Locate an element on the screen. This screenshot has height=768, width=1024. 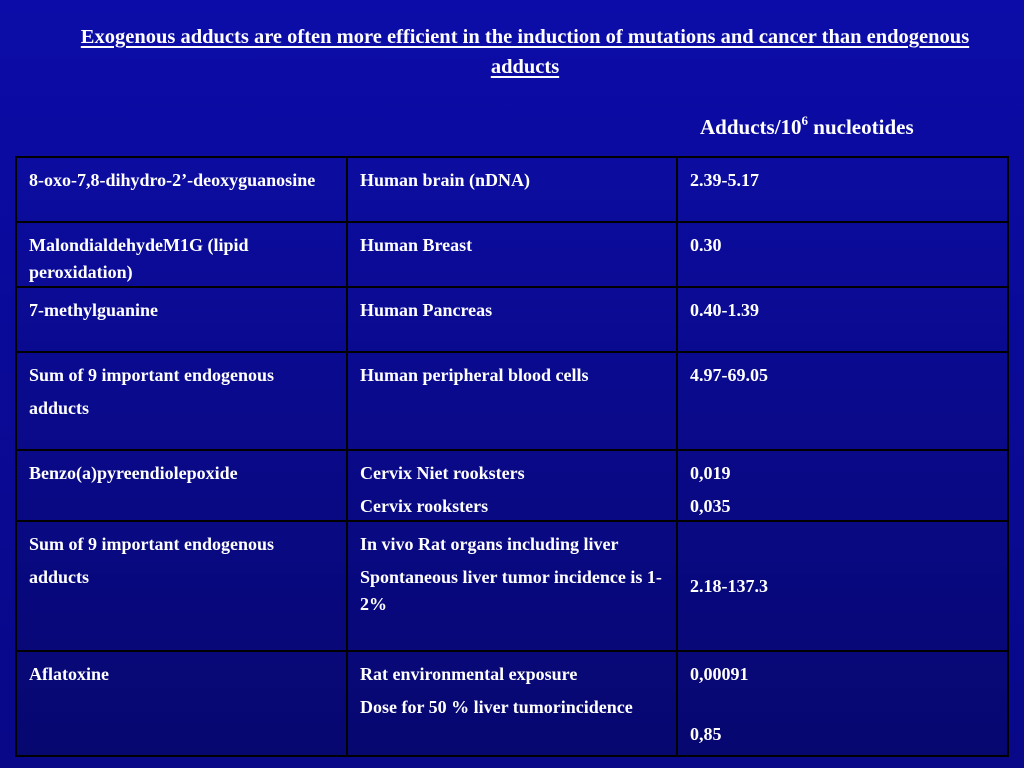
units-suffix: nucleotides is located at coordinates (861, 127).